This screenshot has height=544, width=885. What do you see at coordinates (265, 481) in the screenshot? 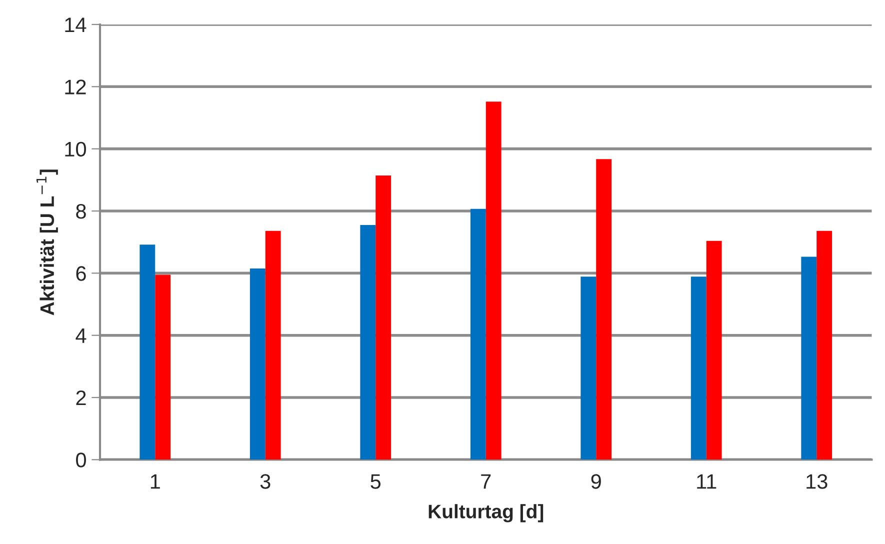
I see `x-tick-label: 3` at bounding box center [265, 481].